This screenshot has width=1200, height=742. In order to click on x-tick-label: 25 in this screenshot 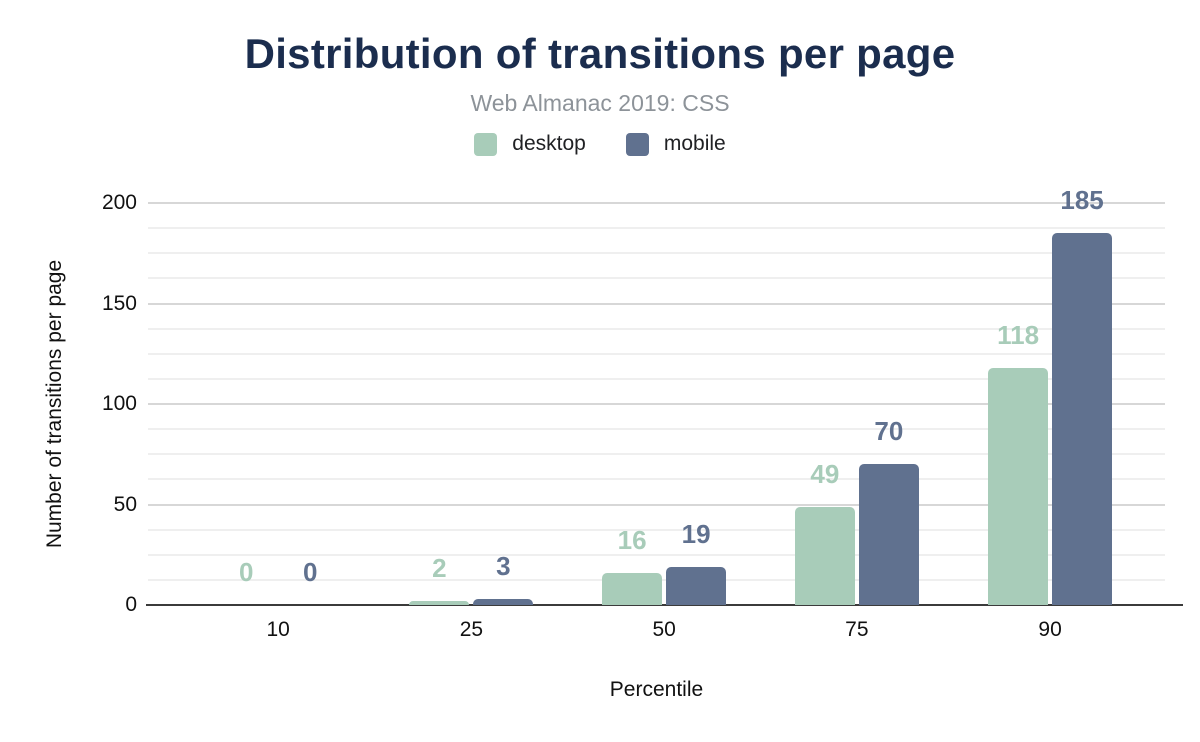, I will do `click(471, 629)`.